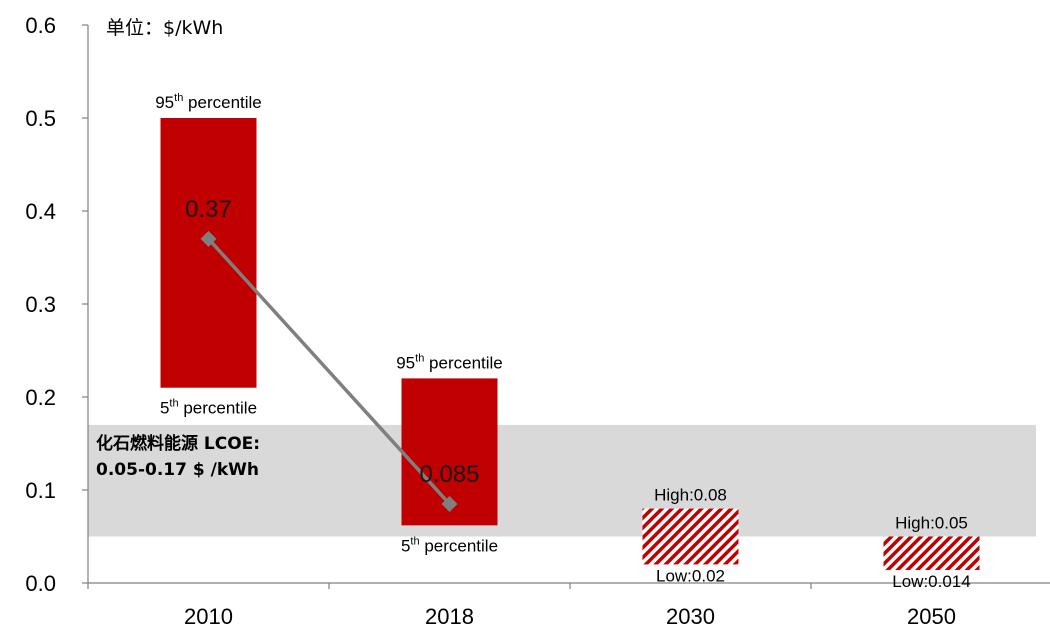 Image resolution: width=1050 pixels, height=628 pixels. Describe the element at coordinates (208, 616) in the screenshot. I see `x-tick-label: 2010` at that location.